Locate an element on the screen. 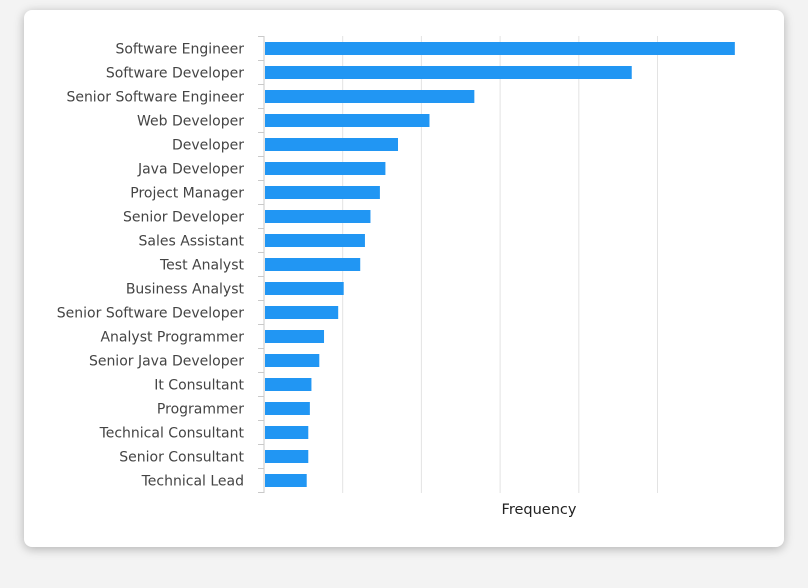 The image size is (808, 588). bar-business-analyst is located at coordinates (304, 288).